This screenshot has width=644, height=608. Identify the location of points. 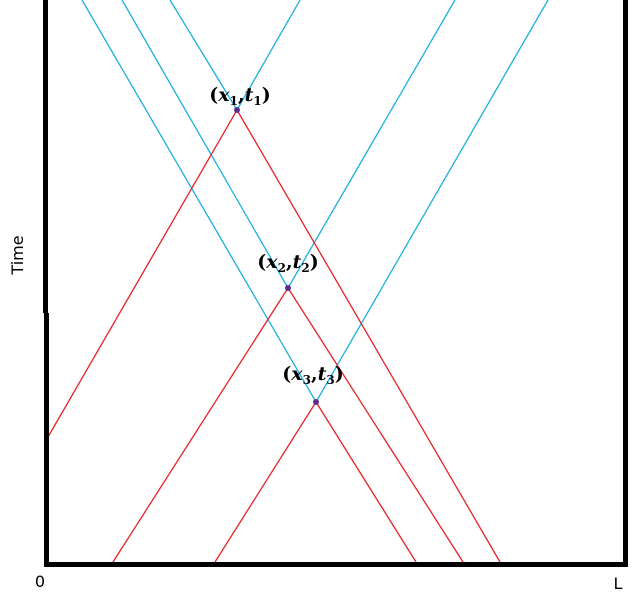
(276, 256).